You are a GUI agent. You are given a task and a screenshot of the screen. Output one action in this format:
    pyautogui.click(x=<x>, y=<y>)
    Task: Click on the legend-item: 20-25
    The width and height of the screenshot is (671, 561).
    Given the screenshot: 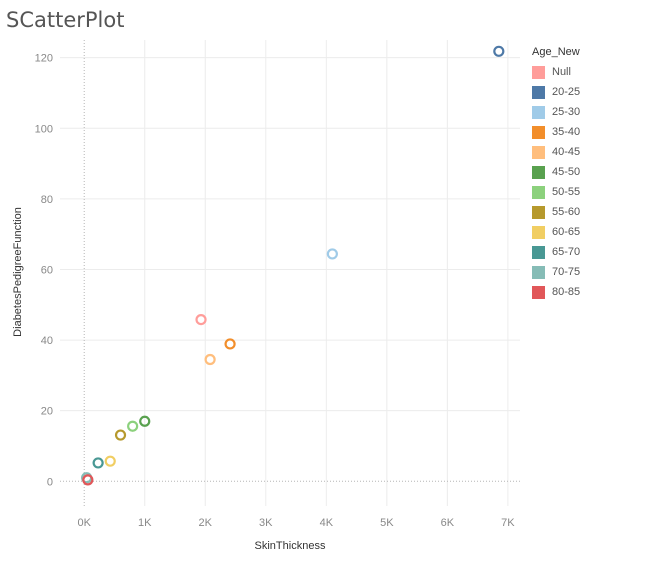 What is the action you would take?
    pyautogui.click(x=556, y=92)
    